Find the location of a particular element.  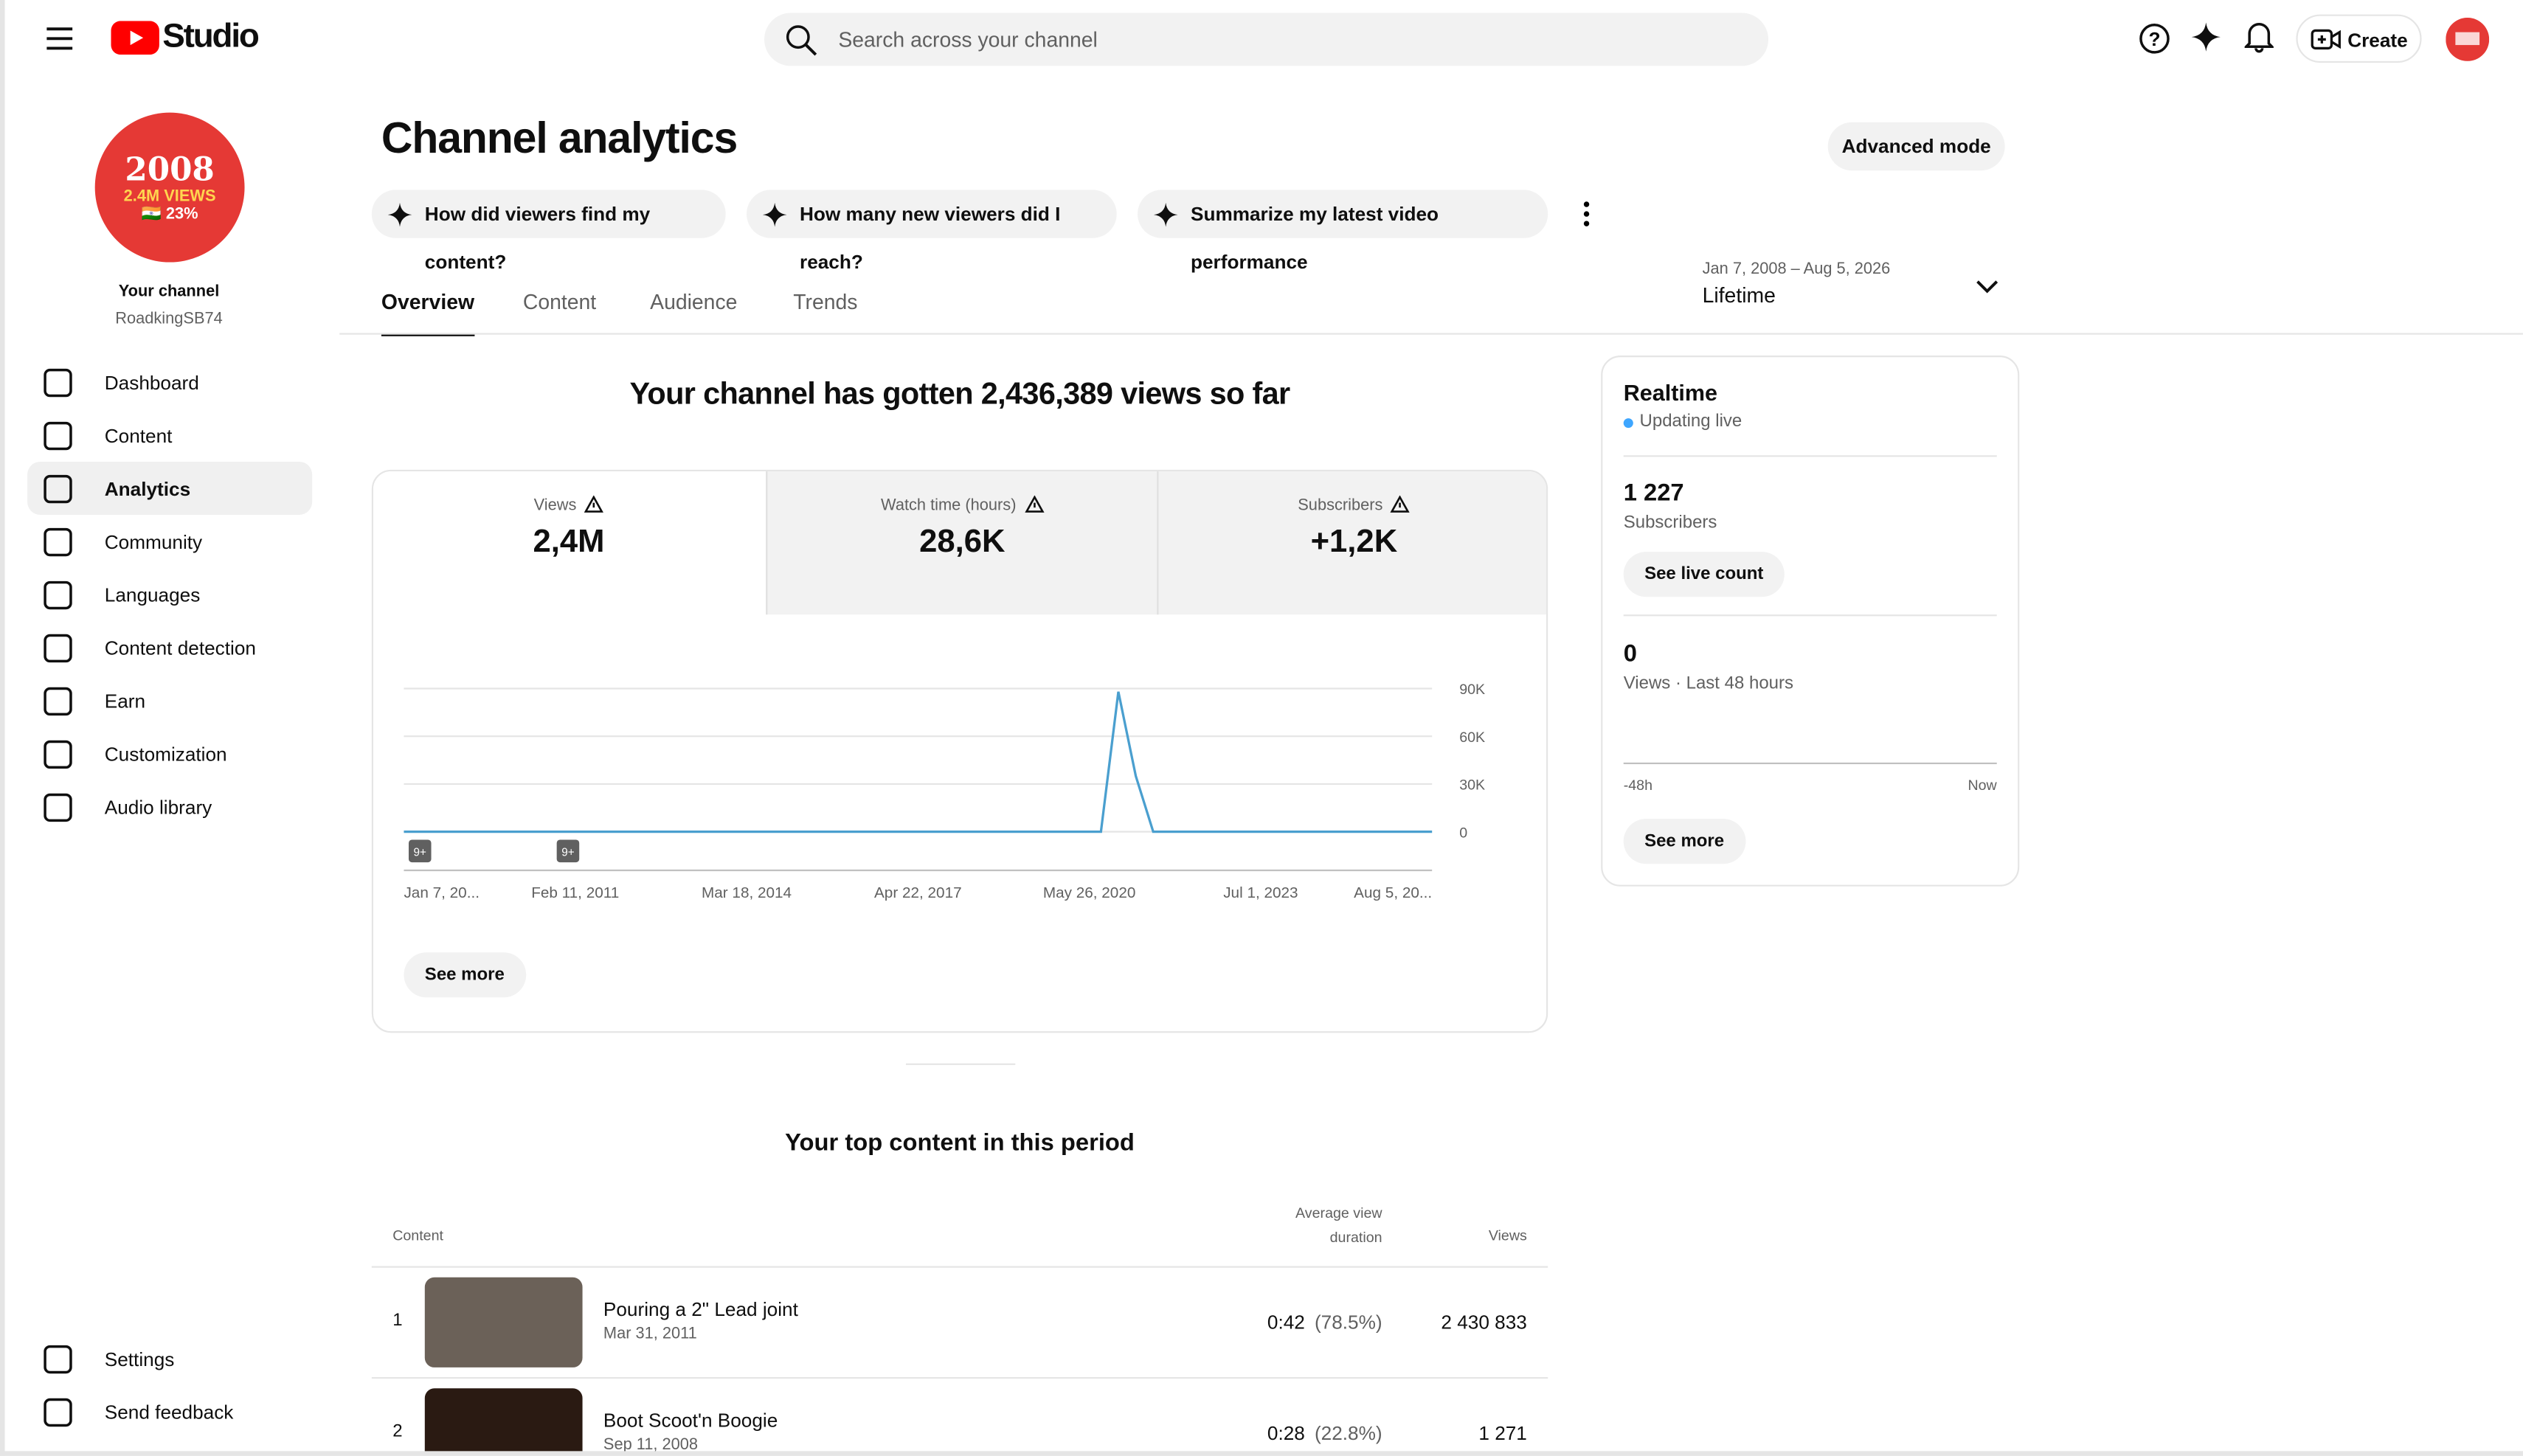

nav-item: Send feedback is located at coordinates (169, 1411).